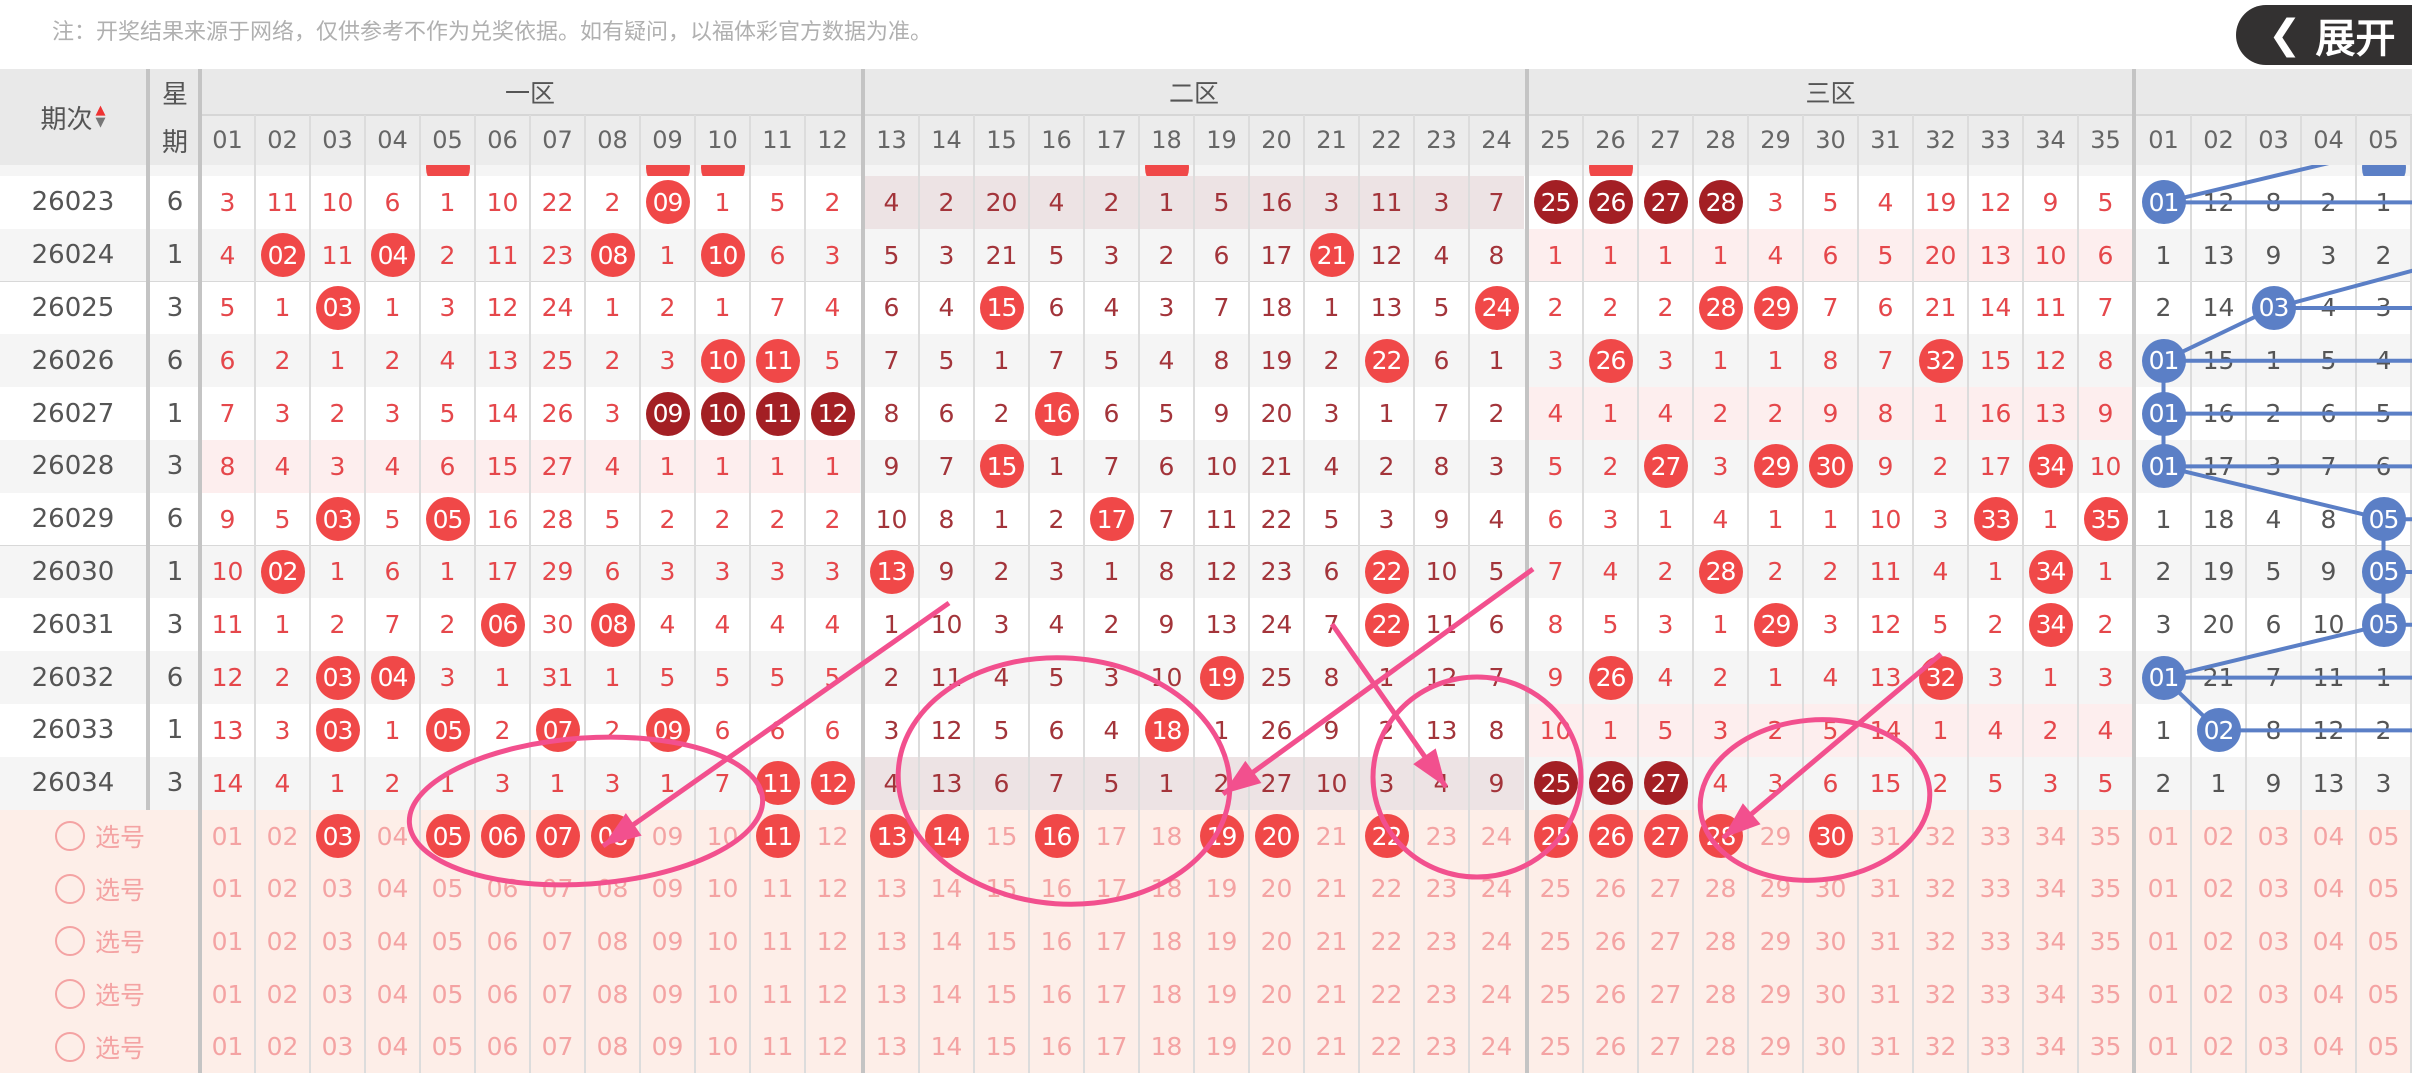  I want to click on selectable-number: 10, so click(722, 836).